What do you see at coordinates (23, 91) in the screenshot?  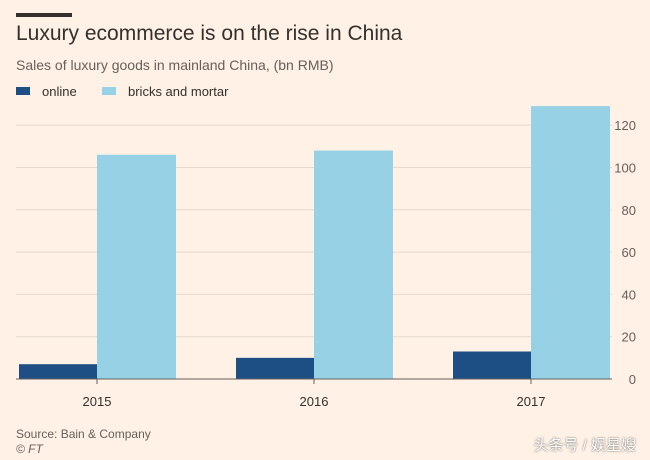 I see `legend-swatch-online` at bounding box center [23, 91].